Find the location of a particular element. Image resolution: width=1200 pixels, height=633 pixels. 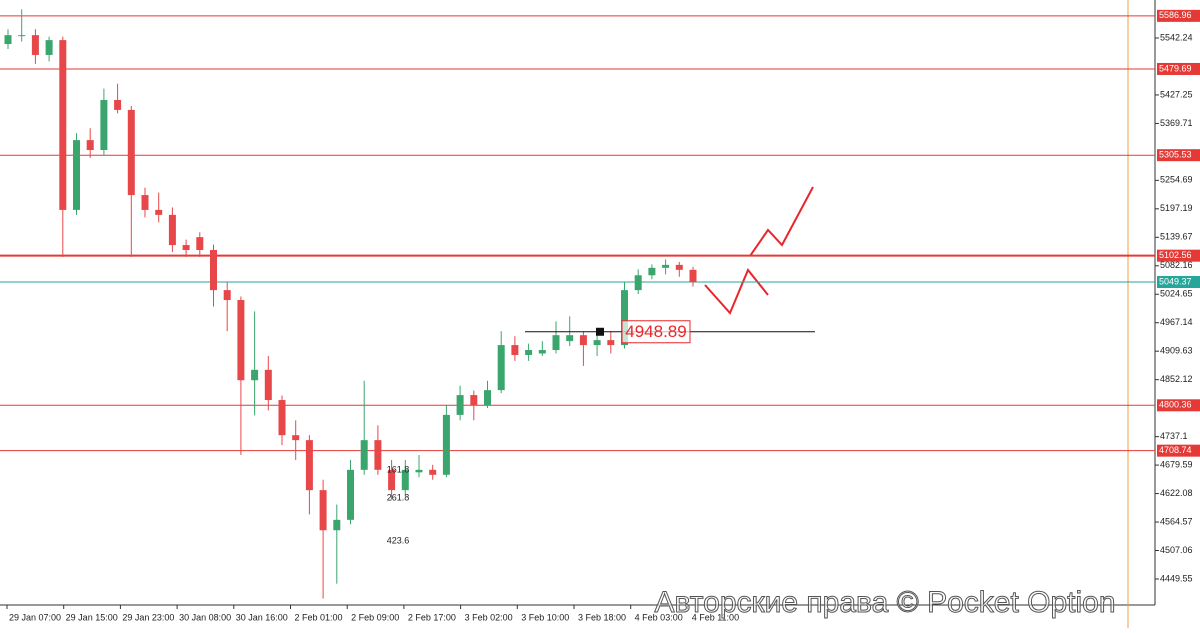

y-tick-label: 5427.25 is located at coordinates (1176, 94).